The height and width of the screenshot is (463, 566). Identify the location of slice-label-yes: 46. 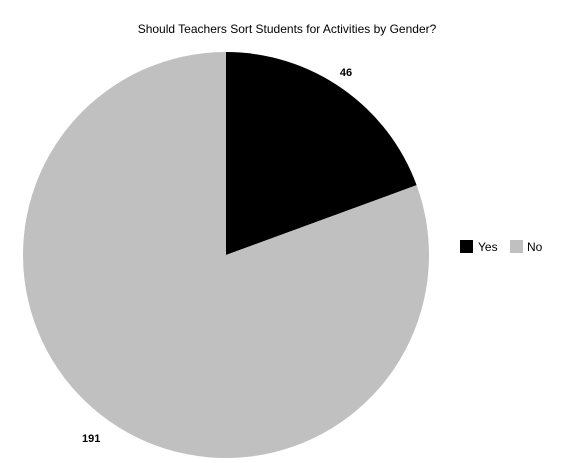
(346, 73).